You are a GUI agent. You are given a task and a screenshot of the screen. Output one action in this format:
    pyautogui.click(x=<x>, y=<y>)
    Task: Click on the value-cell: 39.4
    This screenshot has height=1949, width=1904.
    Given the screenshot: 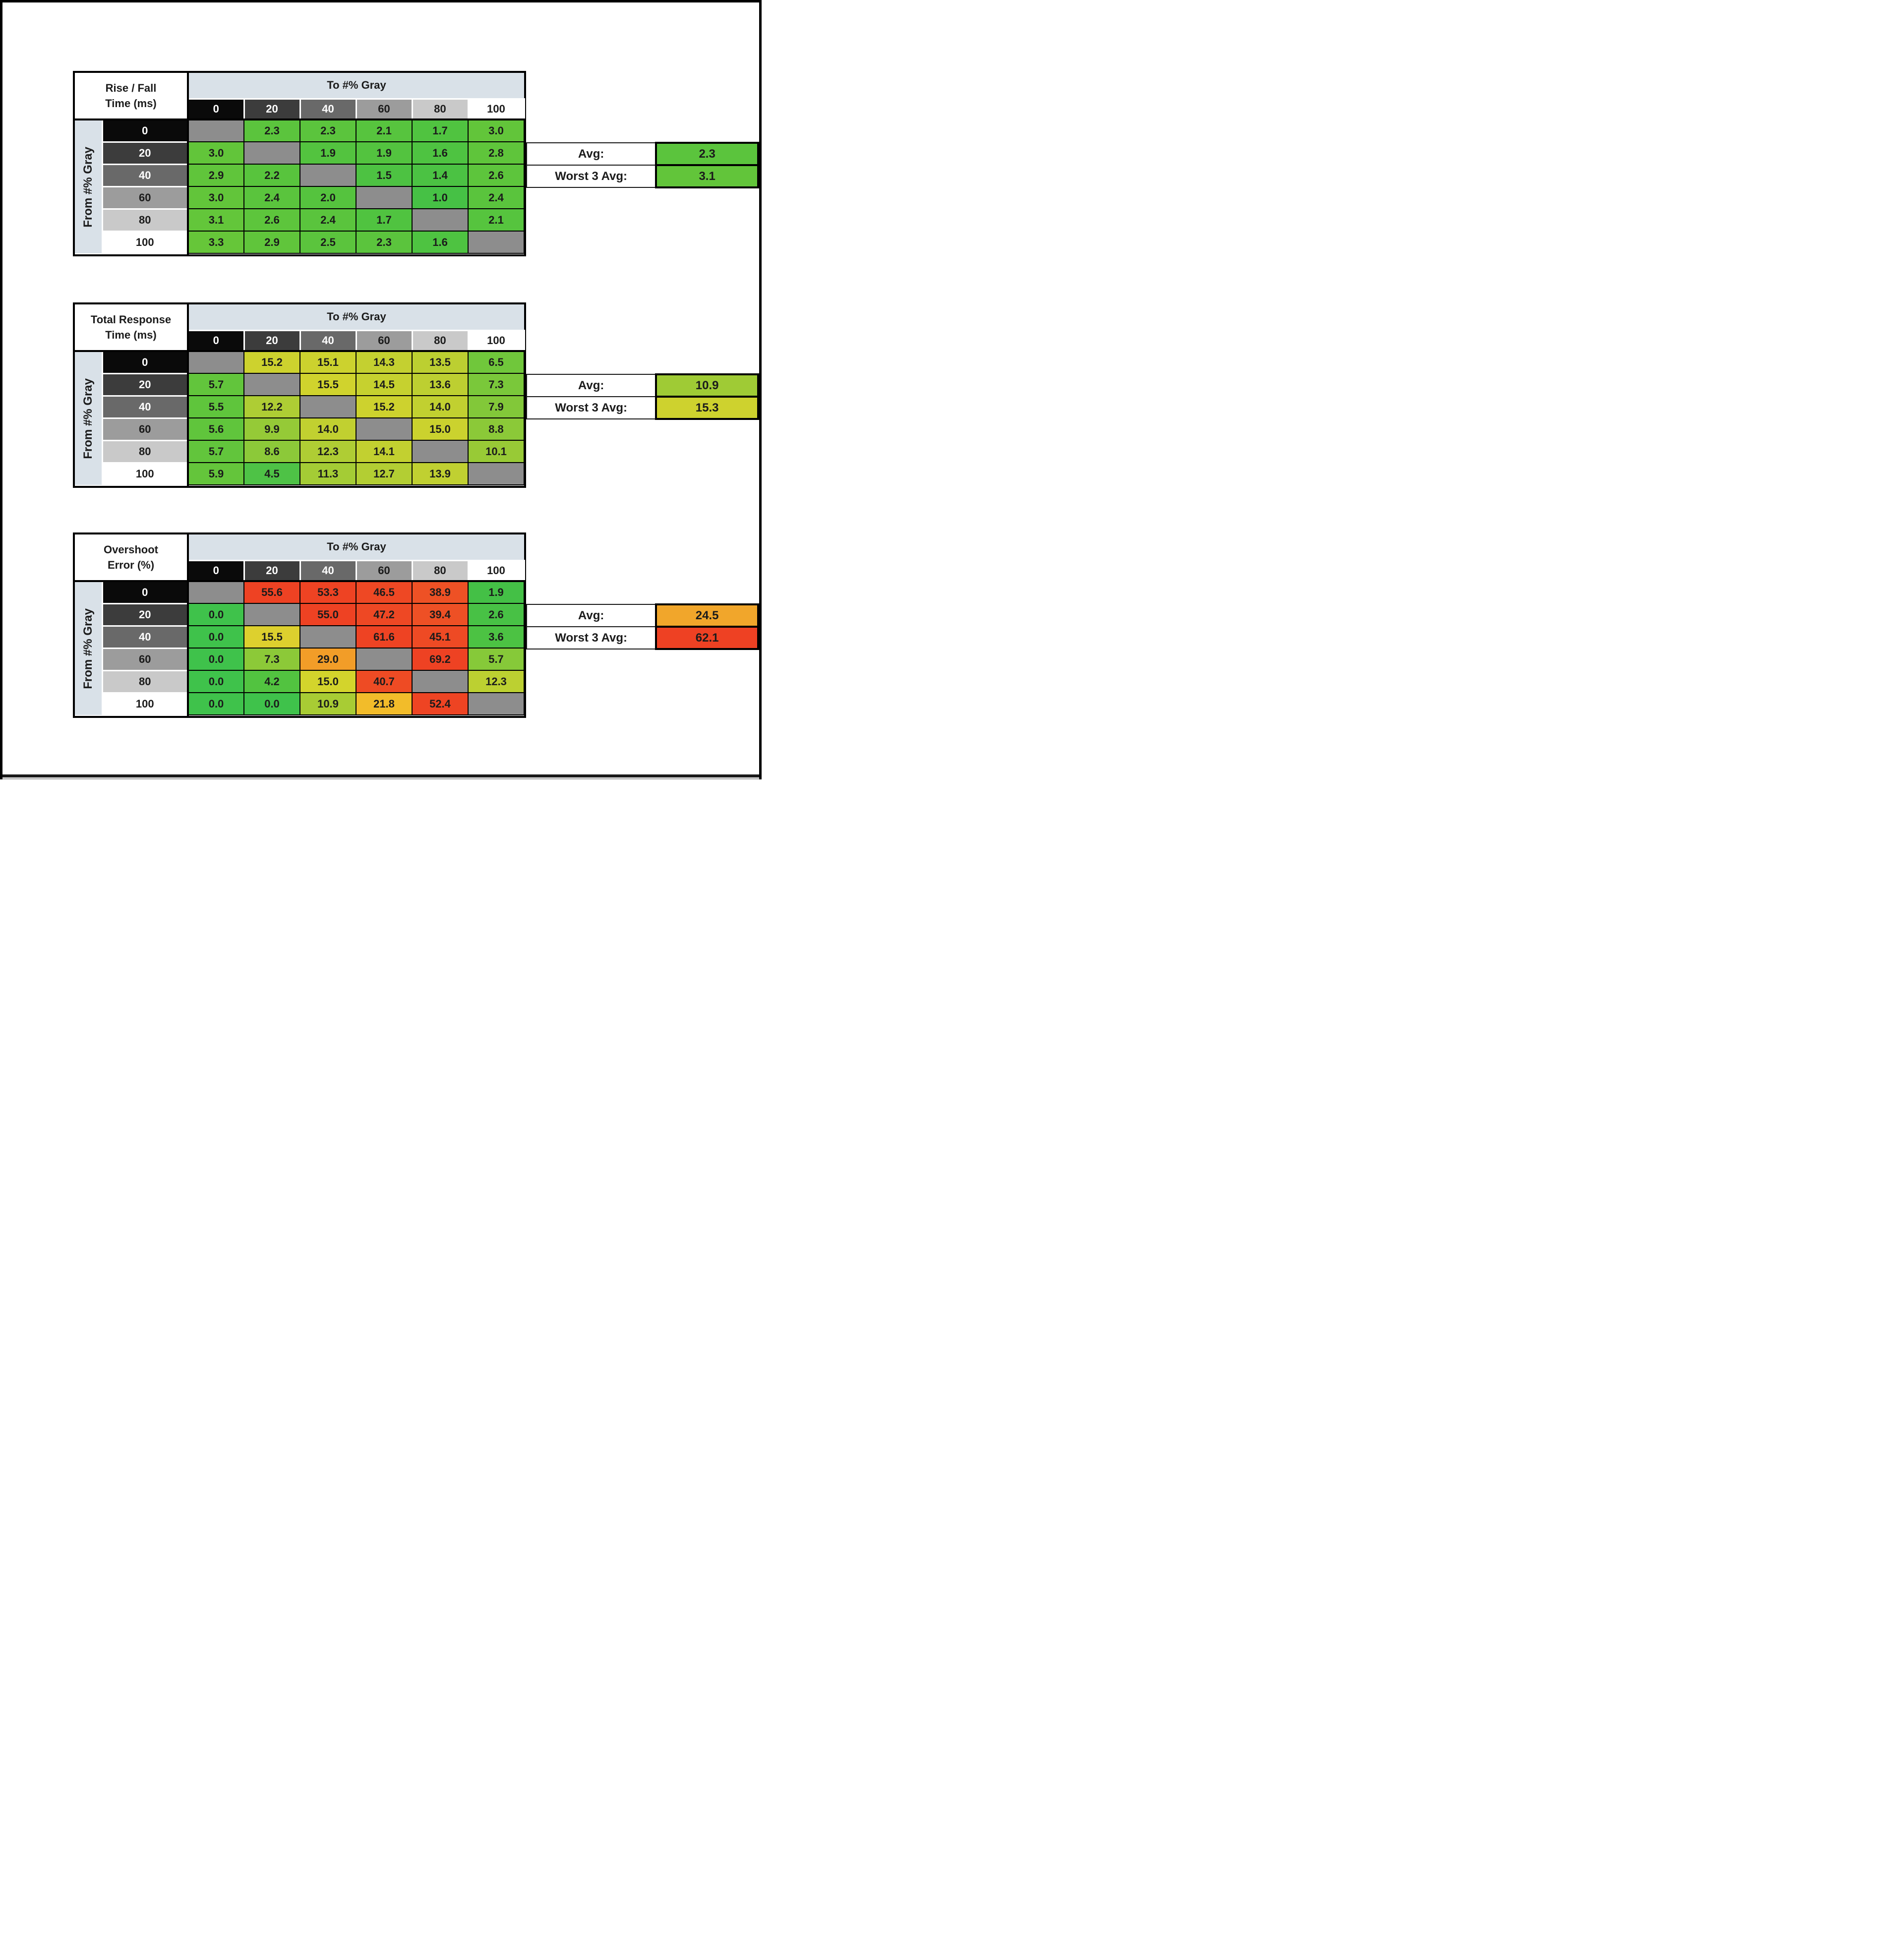 What is the action you would take?
    pyautogui.click(x=440, y=615)
    